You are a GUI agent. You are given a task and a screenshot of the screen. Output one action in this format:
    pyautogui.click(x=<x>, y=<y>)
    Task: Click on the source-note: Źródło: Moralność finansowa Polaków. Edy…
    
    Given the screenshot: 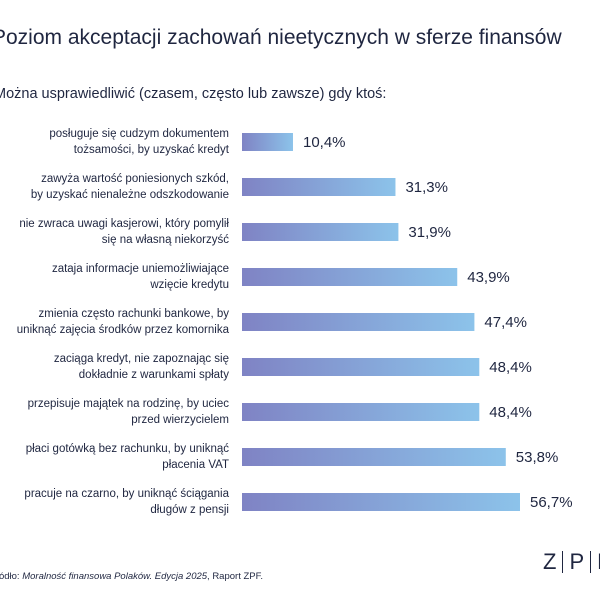 What is the action you would take?
    pyautogui.click(x=131, y=576)
    